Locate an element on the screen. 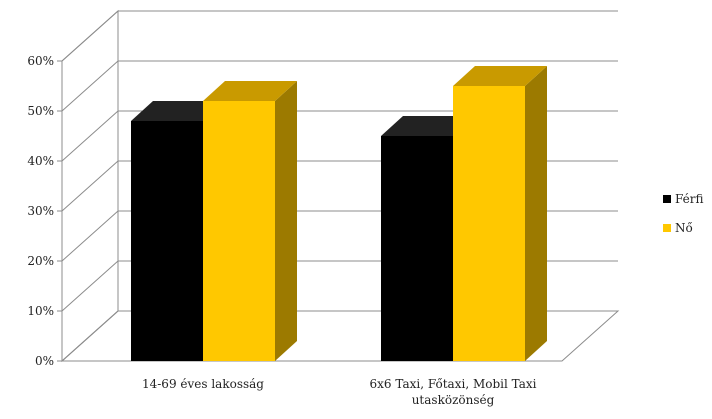 Image resolution: width=712 pixels, height=419 pixels. legend-item: Férfi is located at coordinates (683, 199).